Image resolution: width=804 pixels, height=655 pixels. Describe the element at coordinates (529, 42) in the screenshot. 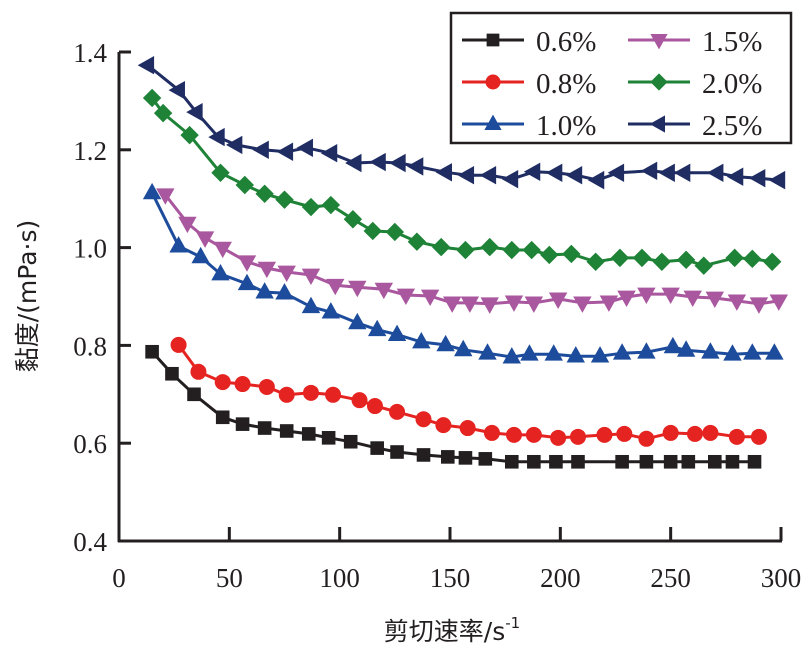

I see `legend-item: 0.6%` at that location.